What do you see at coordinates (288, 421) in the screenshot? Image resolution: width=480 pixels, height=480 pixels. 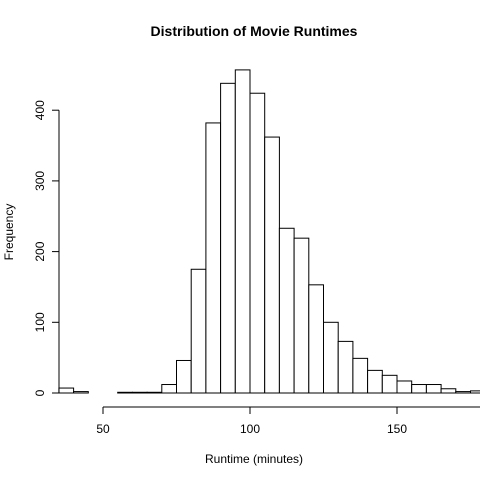 I see `x-axis: 50100150200` at bounding box center [288, 421].